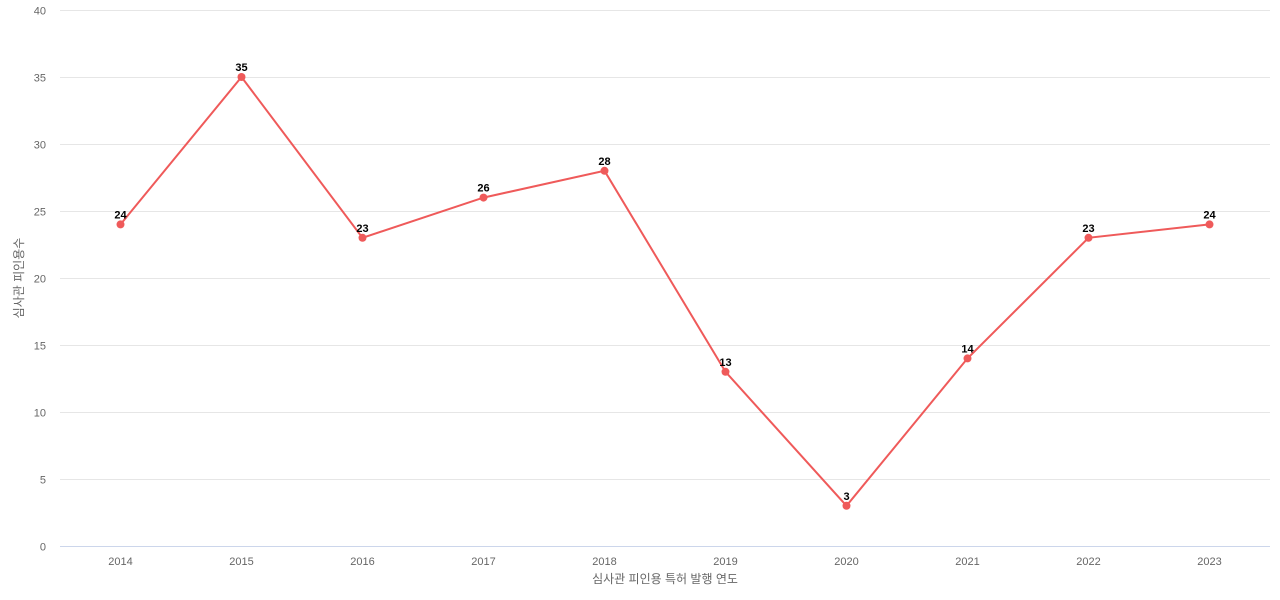  Describe the element at coordinates (19, 278) in the screenshot. I see `y-axis-title: 심사관 피인용수` at that location.